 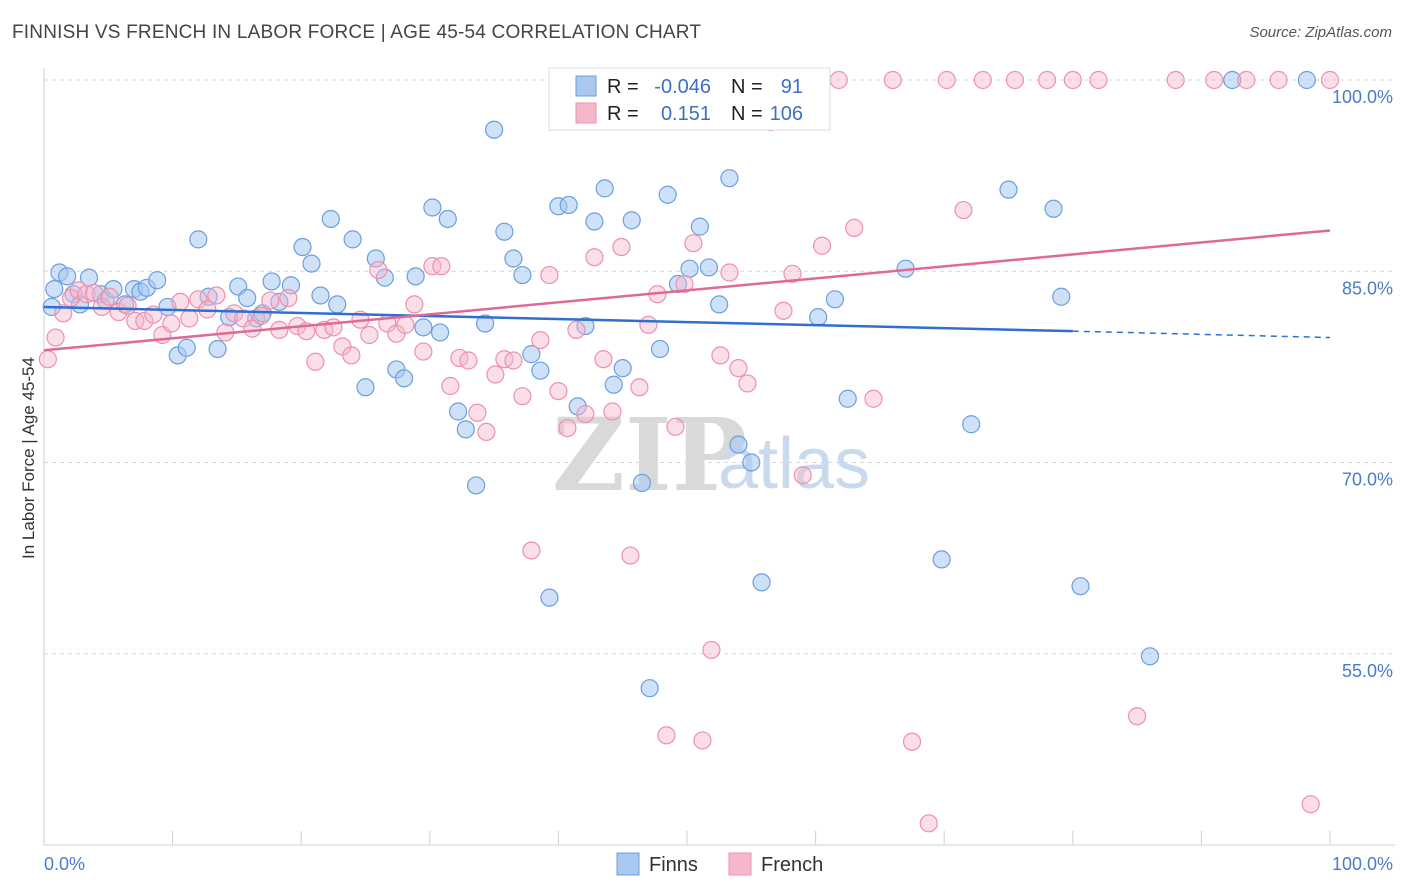 I want to click on x-tick-left: 0.0%, so click(x=64, y=864).